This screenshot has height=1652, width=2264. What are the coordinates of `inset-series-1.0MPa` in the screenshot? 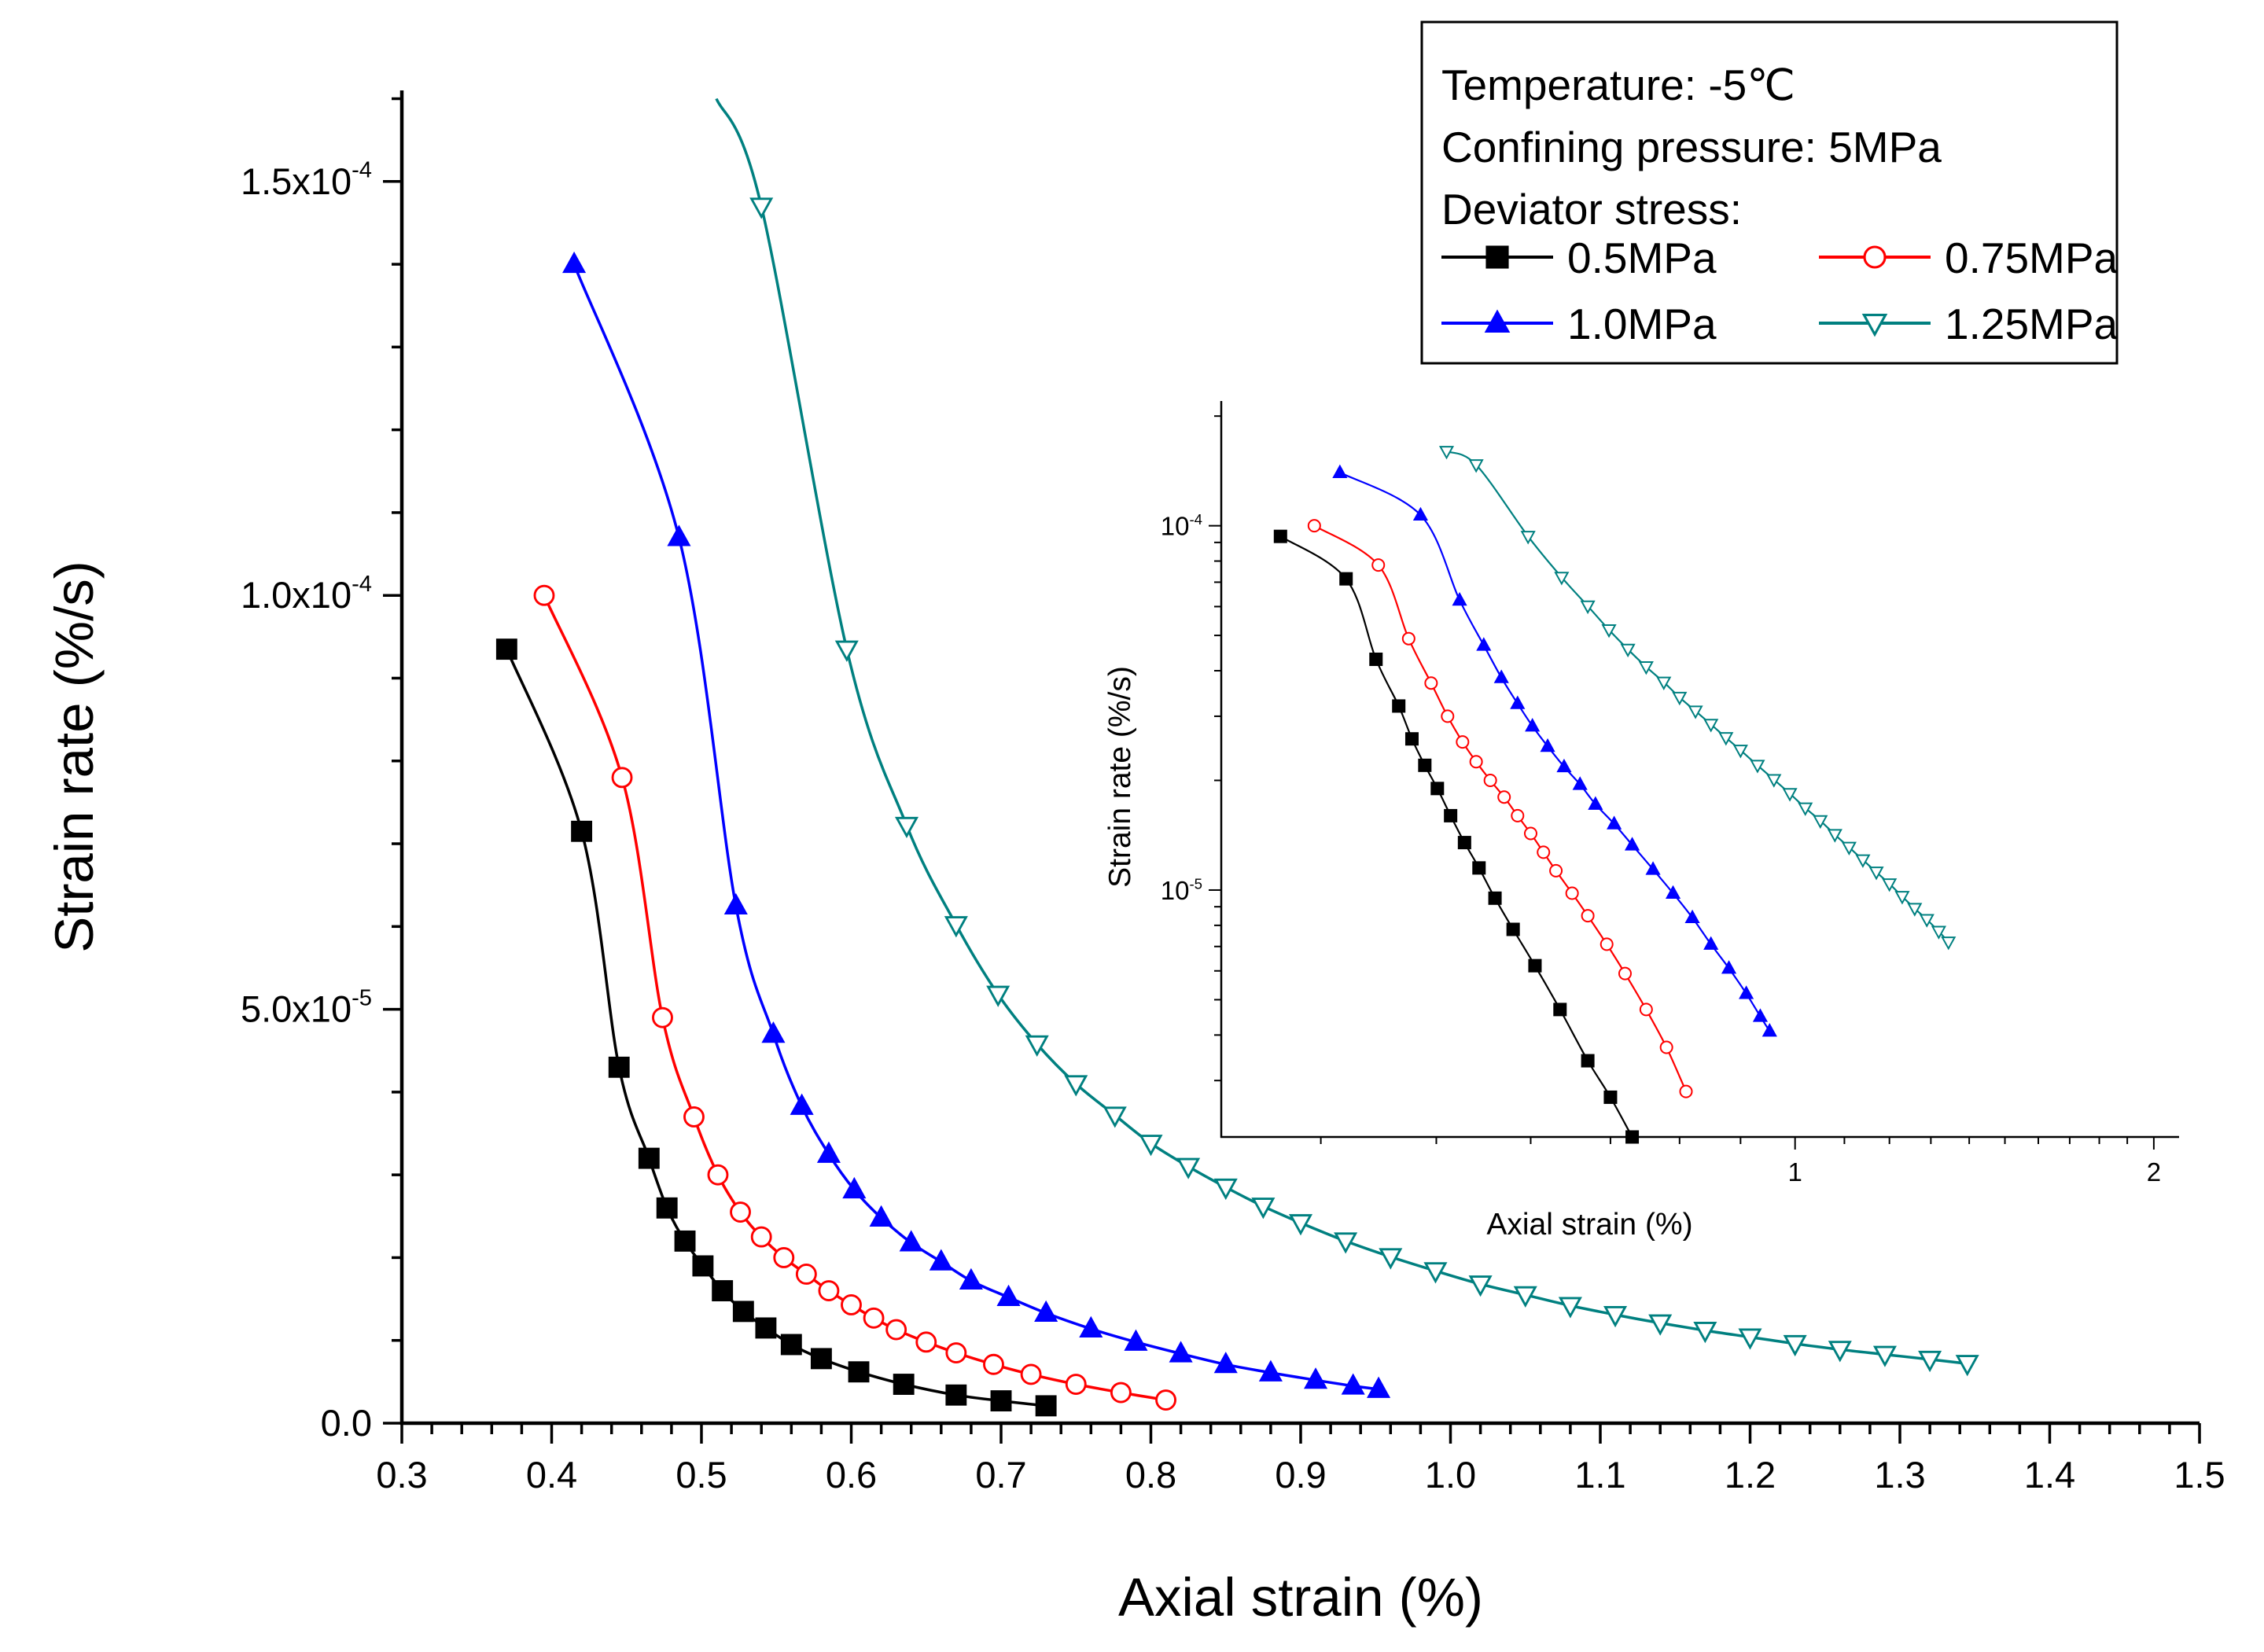 It's located at (1554, 750).